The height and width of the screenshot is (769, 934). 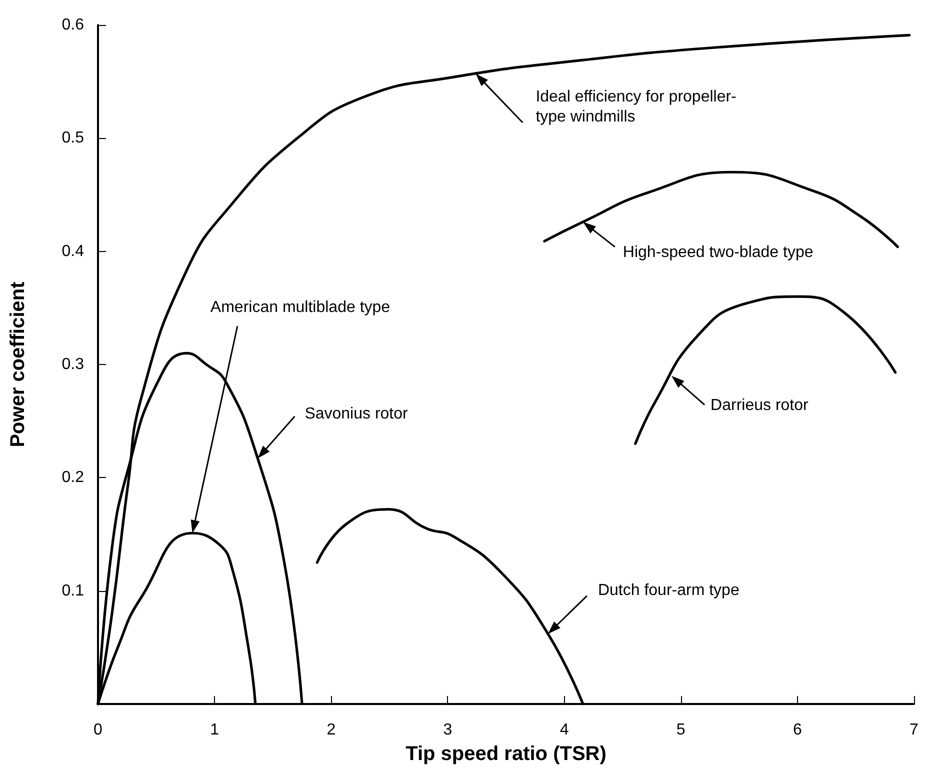 What do you see at coordinates (797, 730) in the screenshot?
I see `x-tick-label: 6` at bounding box center [797, 730].